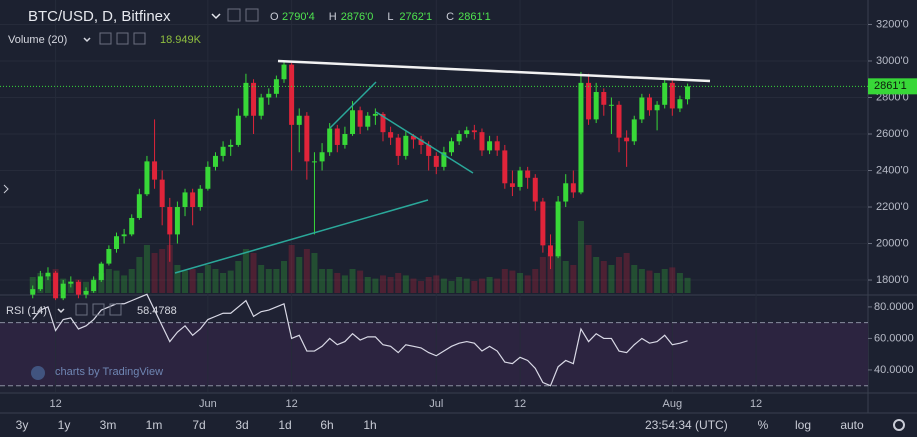 The width and height of the screenshot is (917, 437). What do you see at coordinates (37, 40) in the screenshot?
I see `volume-legend: Volume (20)` at bounding box center [37, 40].